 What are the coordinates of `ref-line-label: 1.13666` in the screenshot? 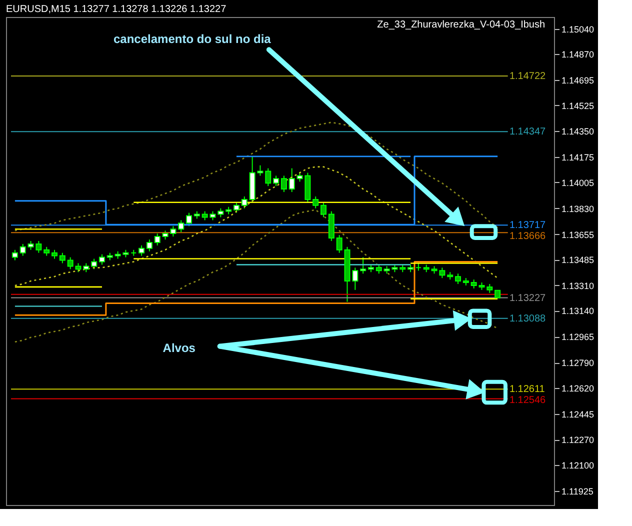 It's located at (527, 236).